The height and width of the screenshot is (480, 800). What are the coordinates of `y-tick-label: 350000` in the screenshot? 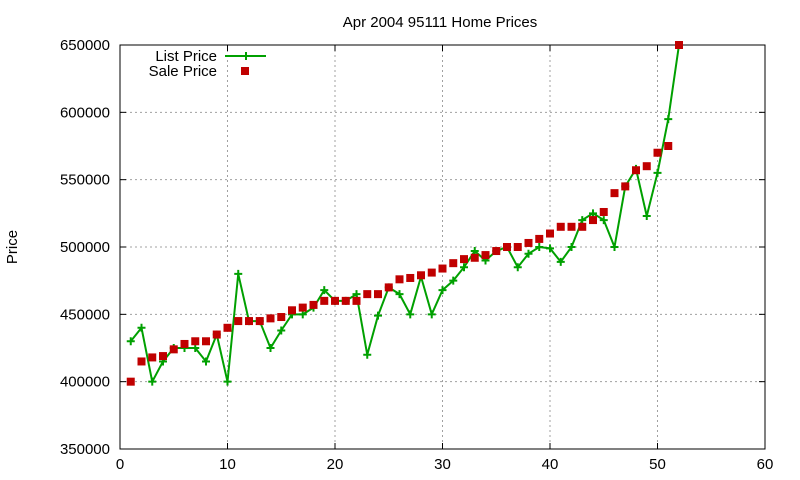 It's located at (85, 449).